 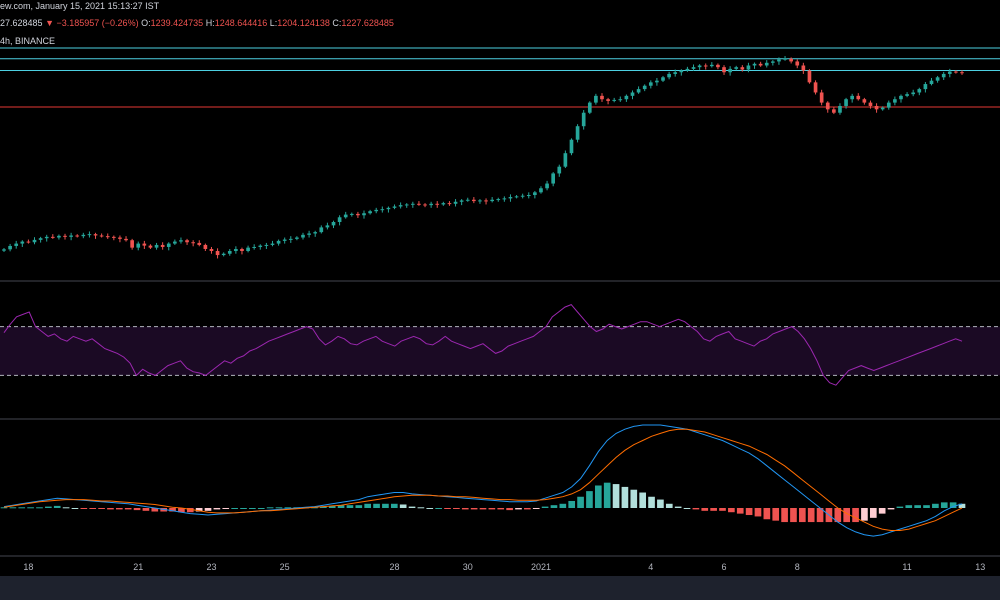 What do you see at coordinates (49, 23) in the screenshot?
I see `change-arrow-icon: ▼` at bounding box center [49, 23].